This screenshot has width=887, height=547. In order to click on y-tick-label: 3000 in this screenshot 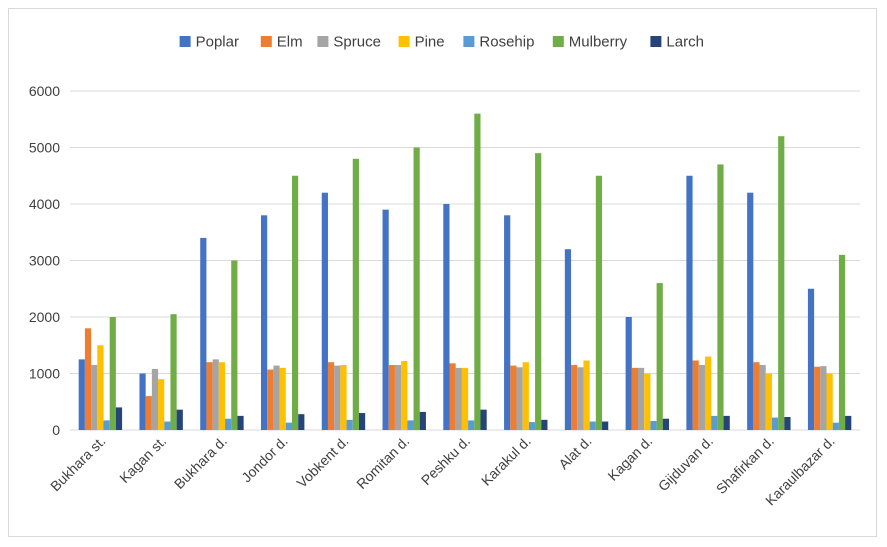, I will do `click(44, 261)`.